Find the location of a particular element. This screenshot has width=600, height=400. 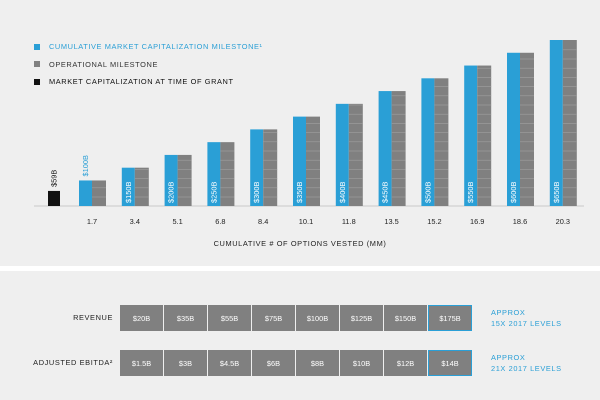

milestone-label: $400B is located at coordinates (342, 192).